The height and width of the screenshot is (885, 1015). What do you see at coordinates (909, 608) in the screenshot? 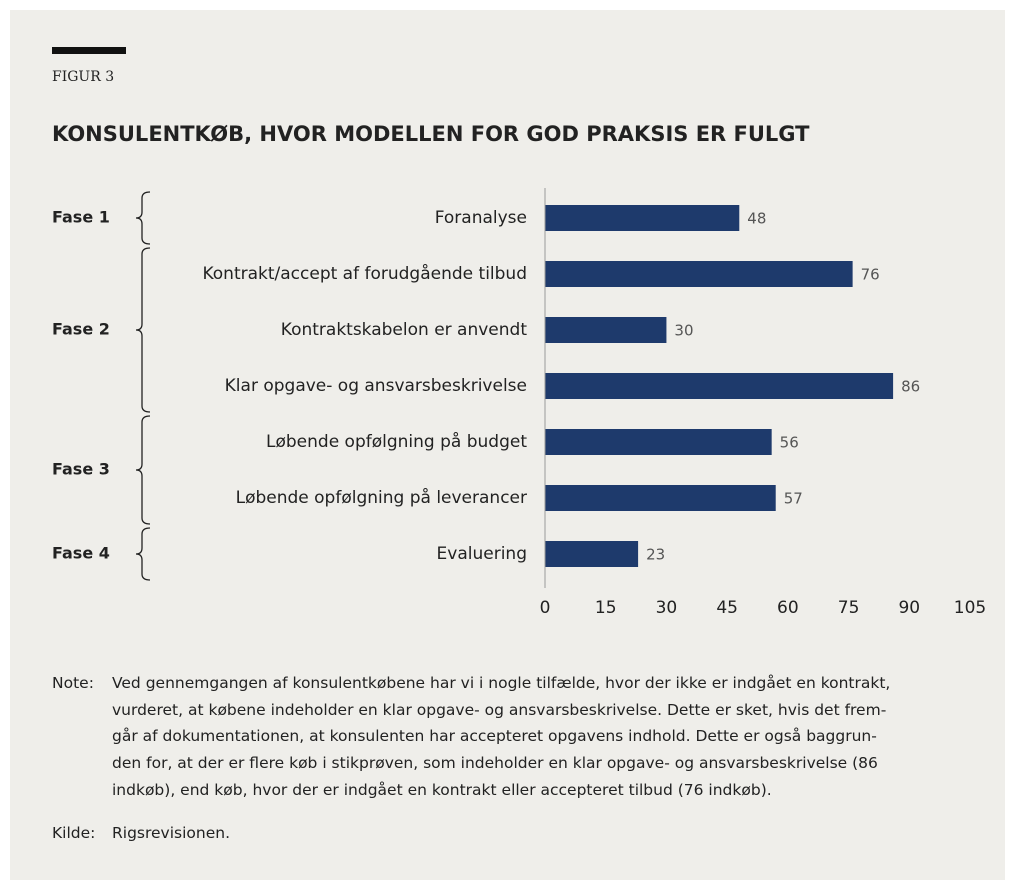
I see `x-tick-label: 90` at bounding box center [909, 608].